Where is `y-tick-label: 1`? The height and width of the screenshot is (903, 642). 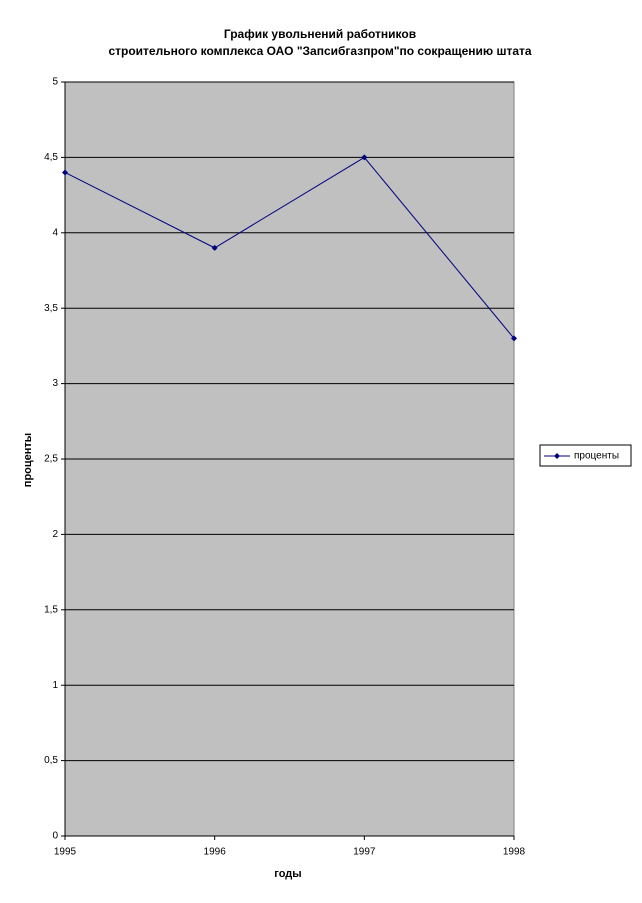
y-tick-label: 1 is located at coordinates (55, 685).